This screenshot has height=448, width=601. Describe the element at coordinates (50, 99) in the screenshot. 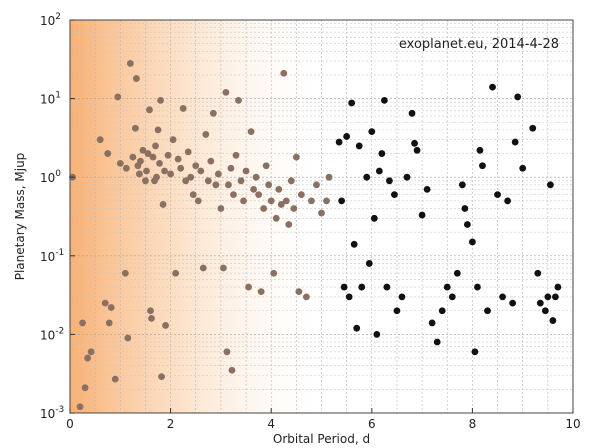

I see `y-tick-label: 10¹` at that location.